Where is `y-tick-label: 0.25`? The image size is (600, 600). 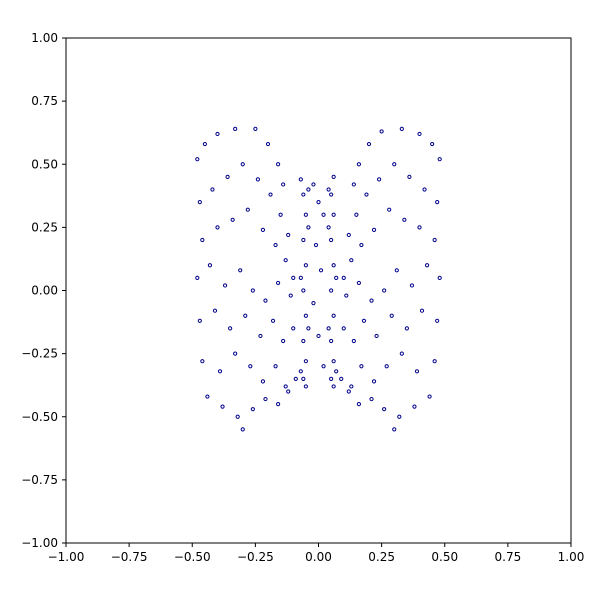
y-tick-label: 0.25 is located at coordinates (44, 227).